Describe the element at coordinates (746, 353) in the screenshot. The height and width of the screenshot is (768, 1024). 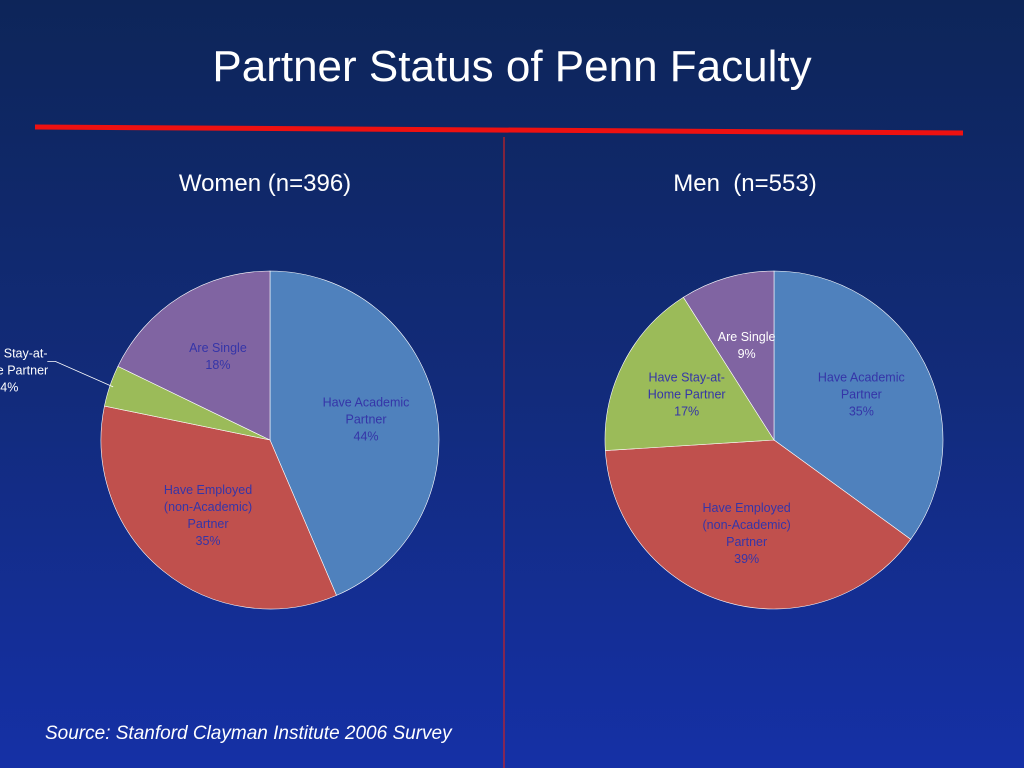
I see `slice-value-label: 9%` at that location.